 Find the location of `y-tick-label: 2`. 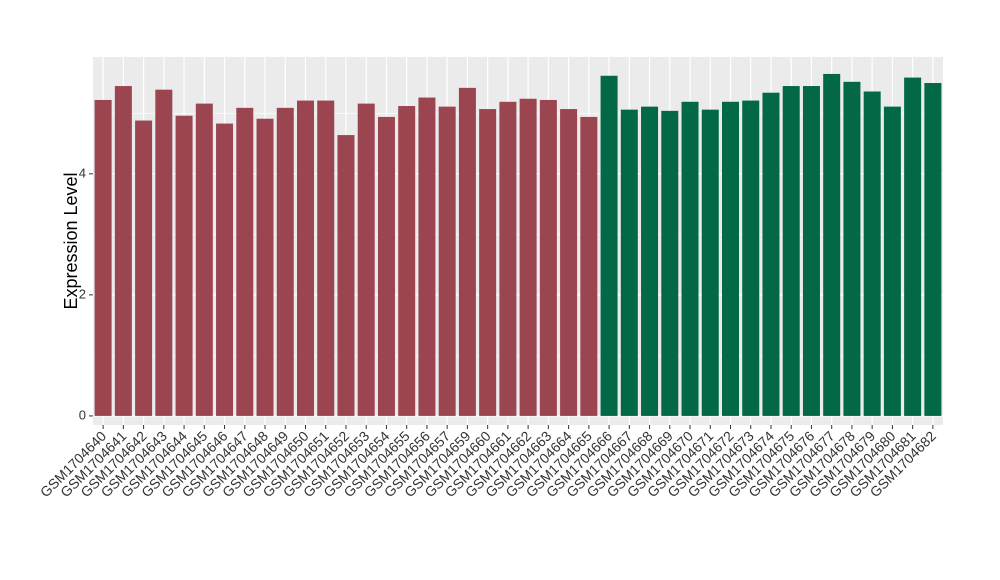

y-tick-label: 2 is located at coordinates (82, 293).